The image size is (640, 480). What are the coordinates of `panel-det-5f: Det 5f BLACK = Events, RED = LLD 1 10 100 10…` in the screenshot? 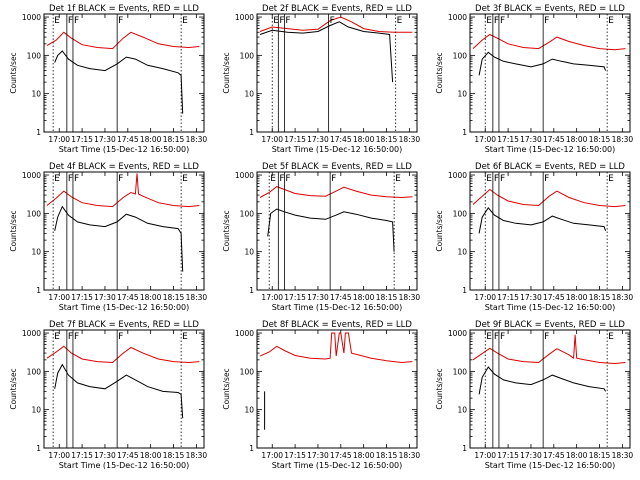 It's located at (321, 237).